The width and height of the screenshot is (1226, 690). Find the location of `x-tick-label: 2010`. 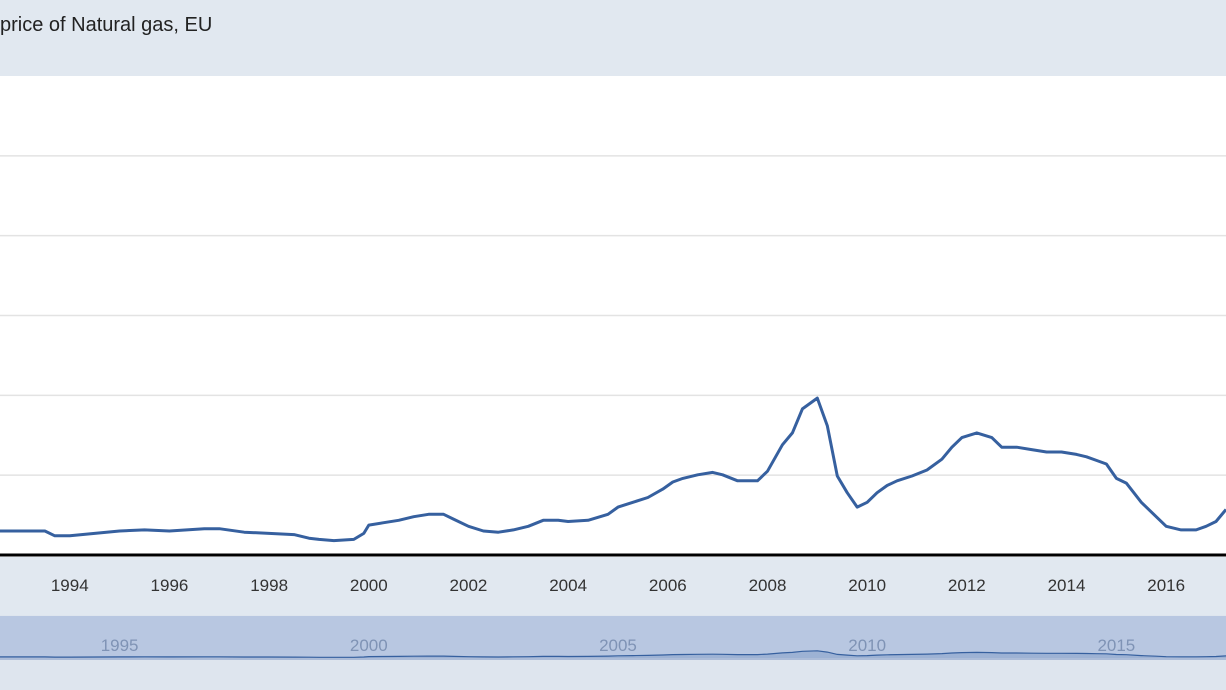

x-tick-label: 2010 is located at coordinates (867, 585).